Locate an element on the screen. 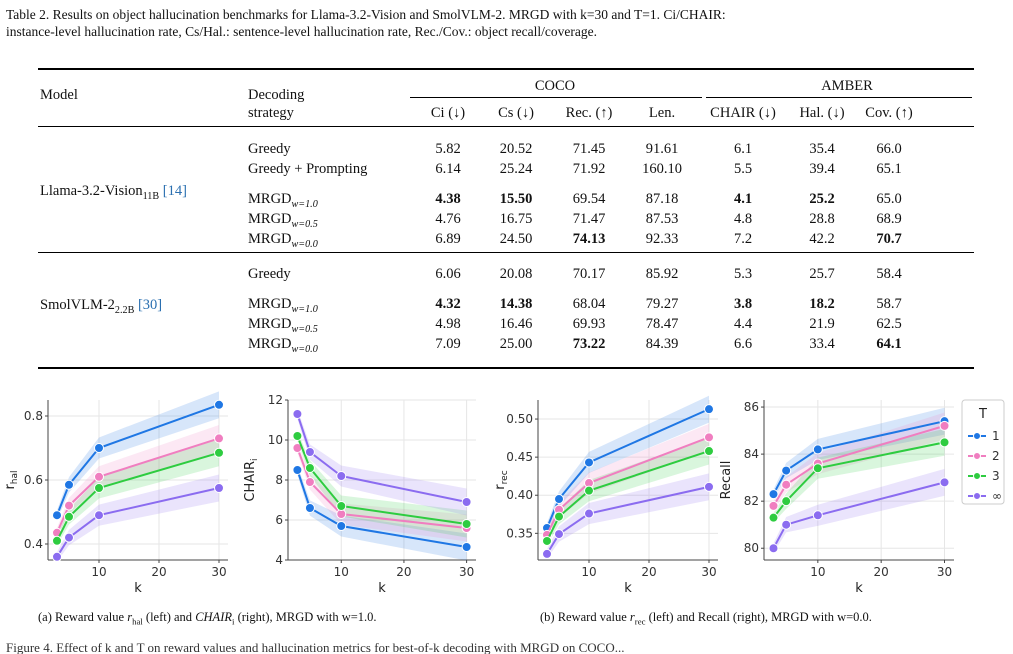  table-cell: 68.04 is located at coordinates (589, 304).